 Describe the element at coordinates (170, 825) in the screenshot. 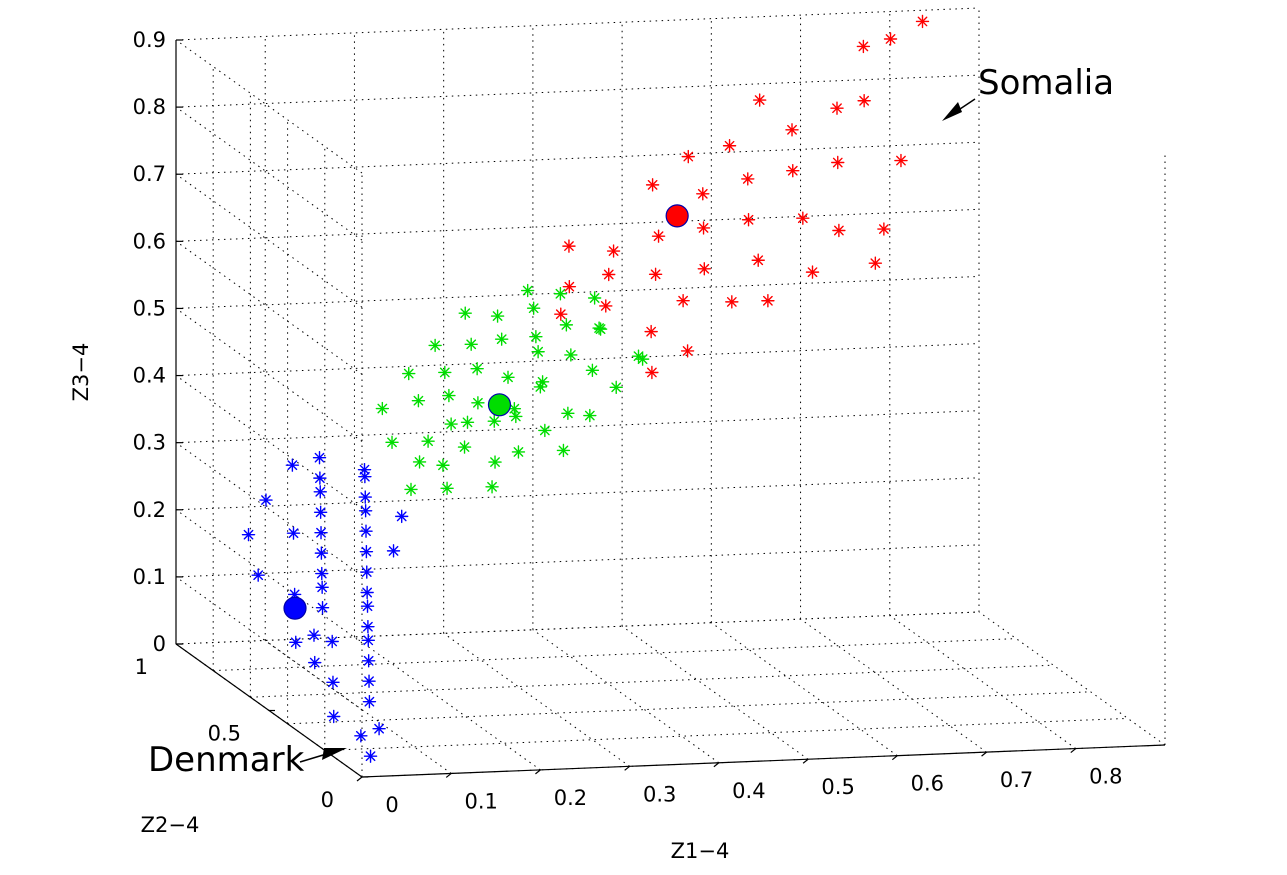

I see `y-axis-label: Z2−4` at that location.